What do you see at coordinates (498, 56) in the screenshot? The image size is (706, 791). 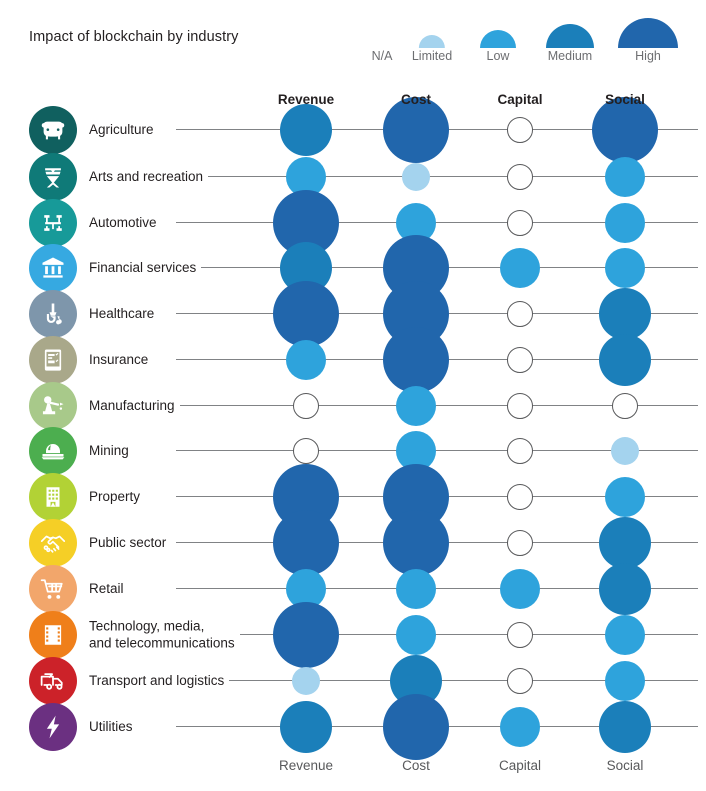 I see `legend-label-low: Low` at bounding box center [498, 56].